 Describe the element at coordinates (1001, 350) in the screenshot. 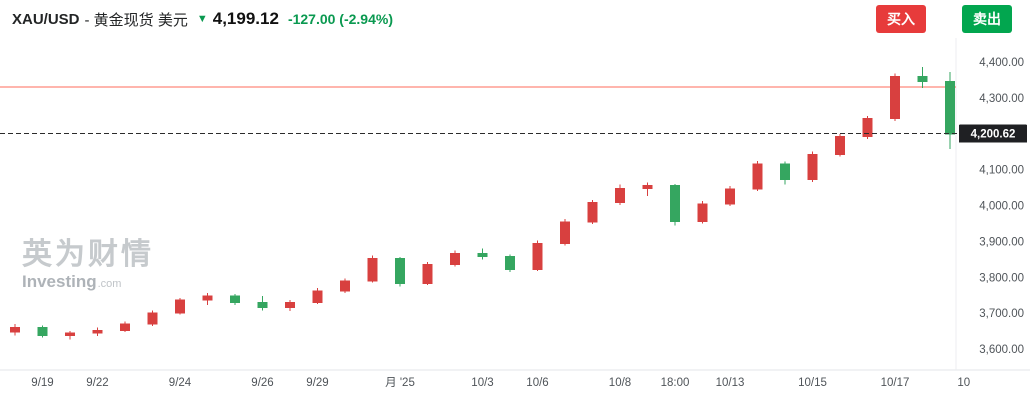

I see `y-axis-label: 3,600.00` at that location.